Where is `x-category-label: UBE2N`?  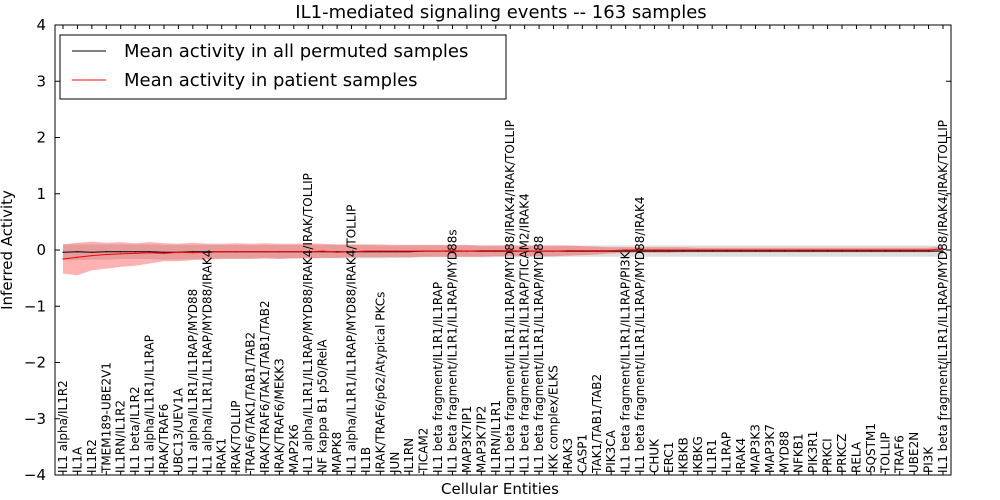
x-category-label: UBE2N is located at coordinates (914, 452).